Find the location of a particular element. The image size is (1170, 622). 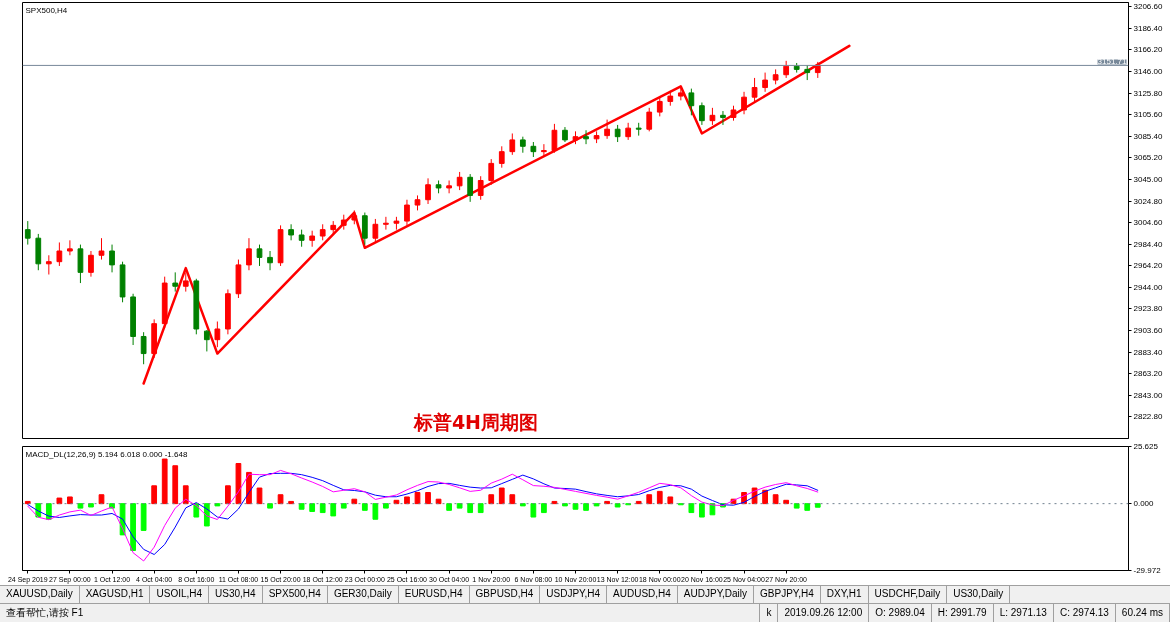

y-tick-label: 3146.00 is located at coordinates (1148, 72).